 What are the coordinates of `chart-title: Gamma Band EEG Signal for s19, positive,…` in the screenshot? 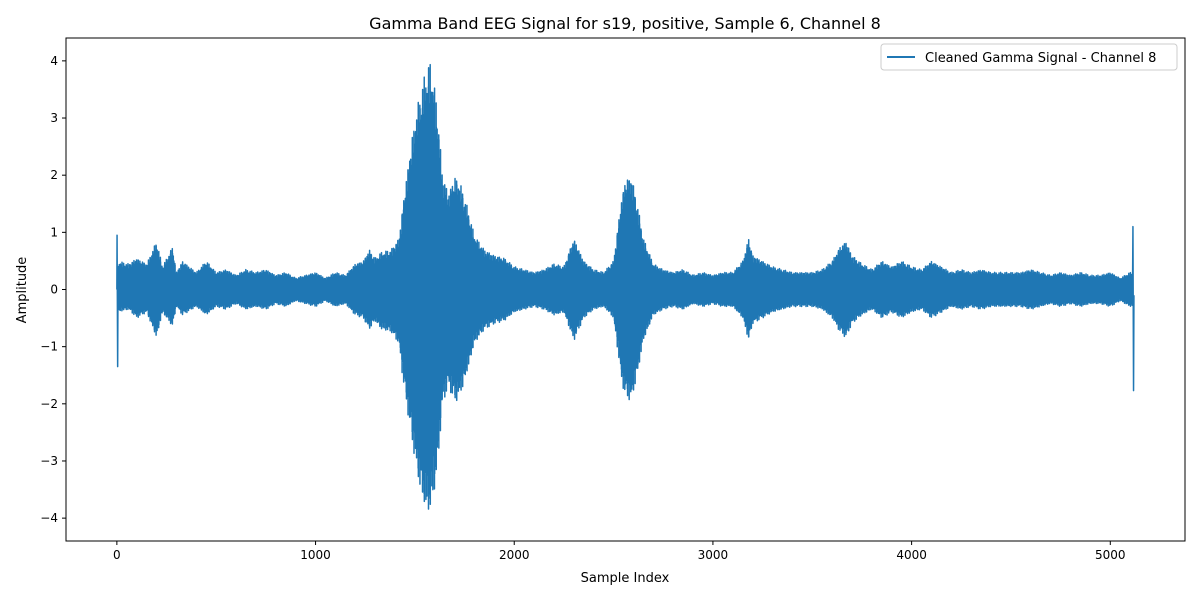 It's located at (625, 23).